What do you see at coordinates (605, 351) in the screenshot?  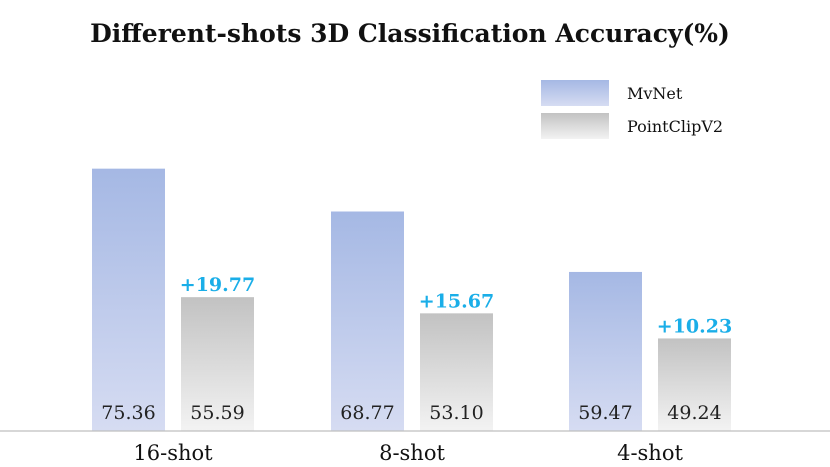 I see `bar-mvnet-4-shot` at bounding box center [605, 351].